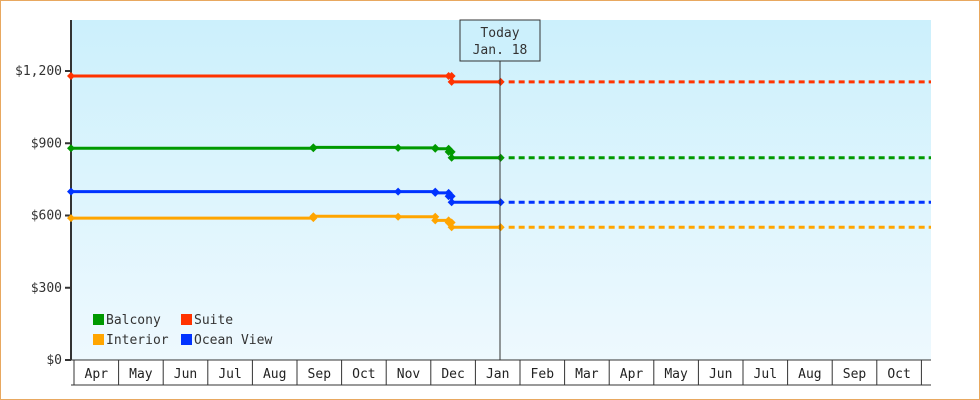  Describe the element at coordinates (182, 330) in the screenshot. I see `legend: Balcony Suite Interior Ocean View` at that location.